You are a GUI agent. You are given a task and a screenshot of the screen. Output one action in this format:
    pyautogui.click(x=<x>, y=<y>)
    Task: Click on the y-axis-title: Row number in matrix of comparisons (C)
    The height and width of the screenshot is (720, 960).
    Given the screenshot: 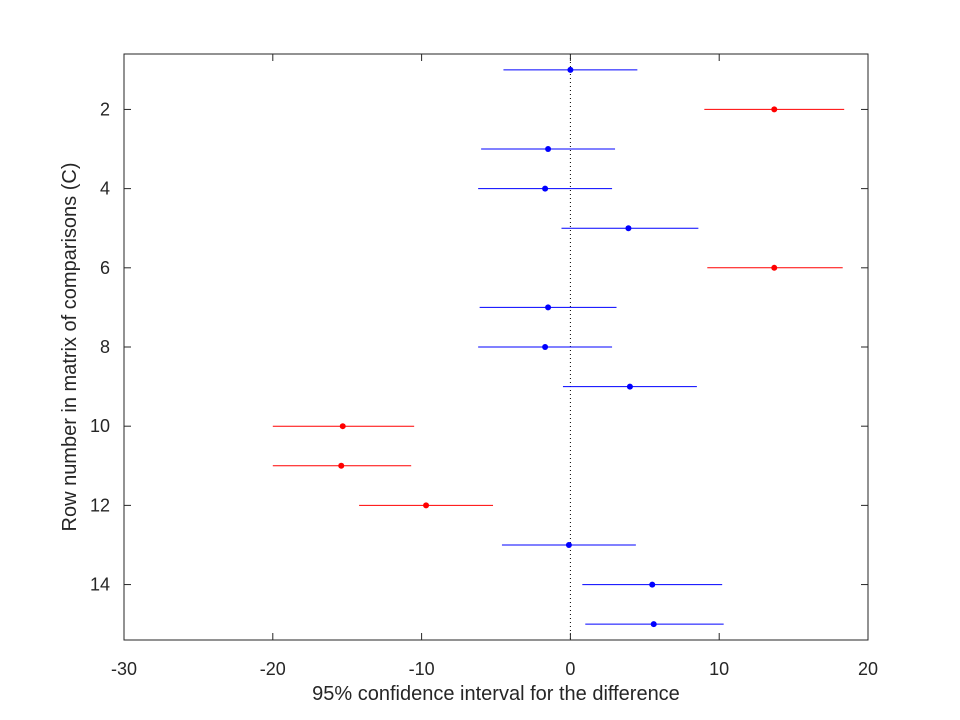 What is the action you would take?
    pyautogui.click(x=70, y=347)
    